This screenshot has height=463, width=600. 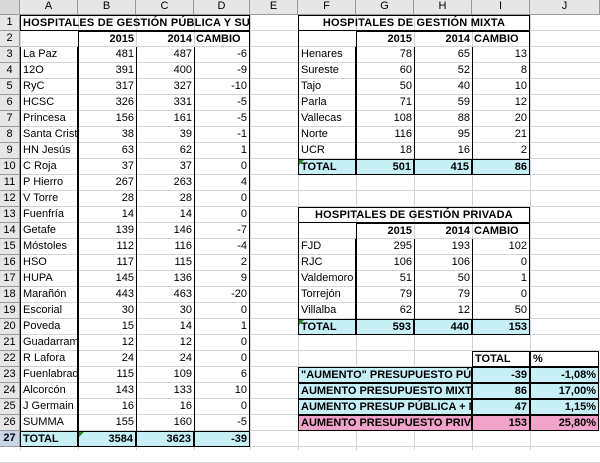 I want to click on publica-cambio: 10, so click(x=222, y=391).